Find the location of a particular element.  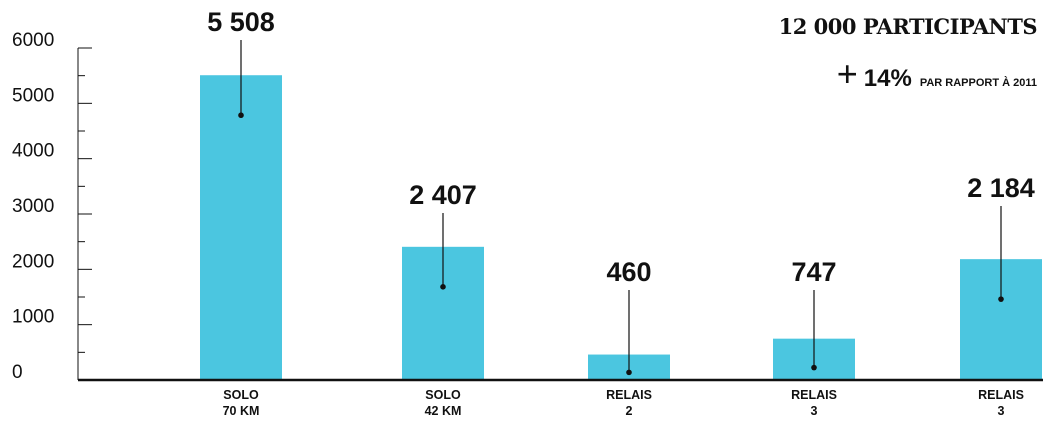

total-participants-headline: 12 000 PARTICIPANTS is located at coordinates (908, 26).